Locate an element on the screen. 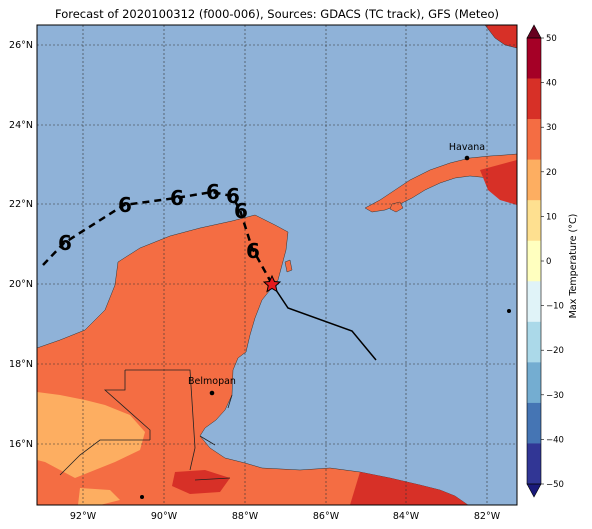  lat-tick: 18°N is located at coordinates (21, 364).